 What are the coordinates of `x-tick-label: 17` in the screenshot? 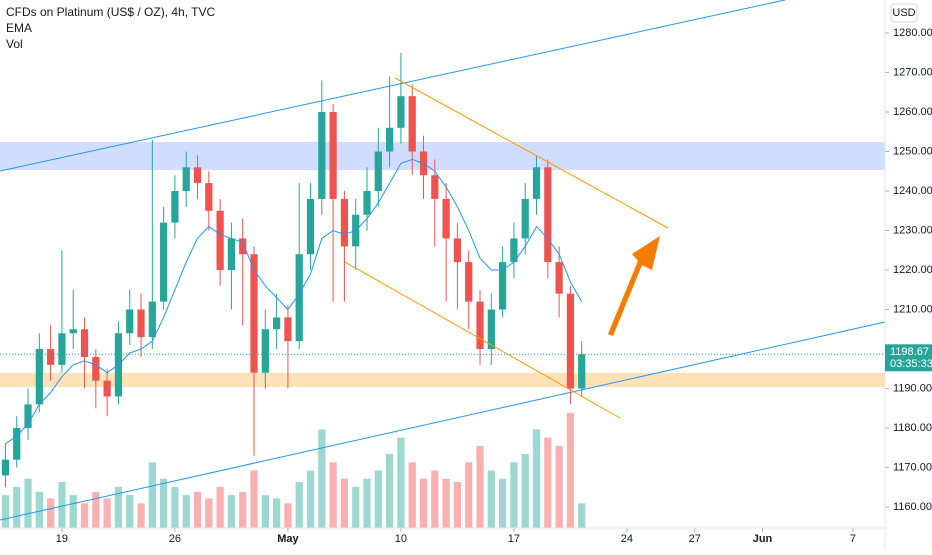 It's located at (514, 539).